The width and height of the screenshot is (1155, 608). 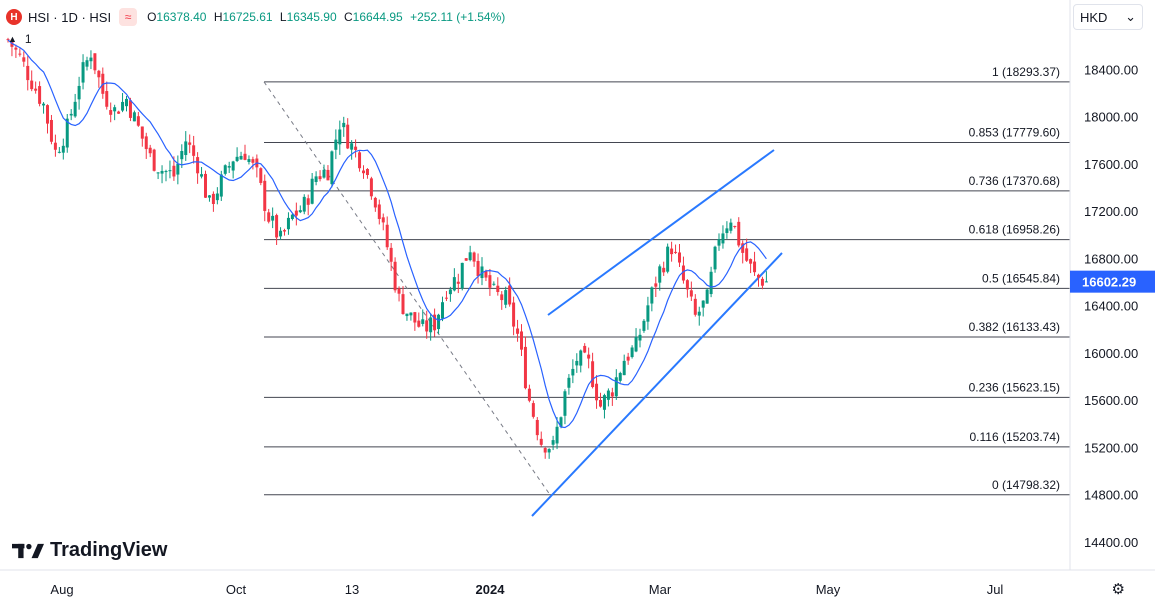 I want to click on indicator-count: 1, so click(x=28, y=39).